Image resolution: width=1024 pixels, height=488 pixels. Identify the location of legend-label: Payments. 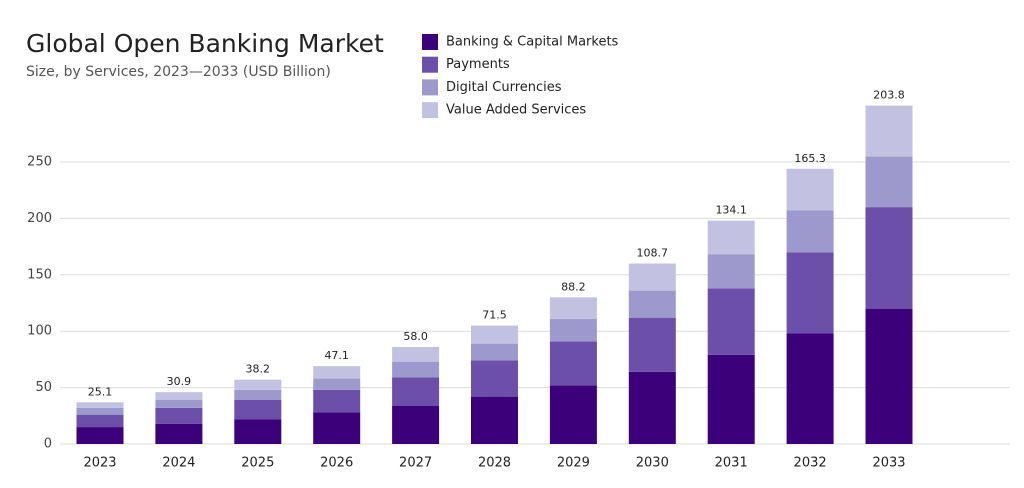
(478, 64).